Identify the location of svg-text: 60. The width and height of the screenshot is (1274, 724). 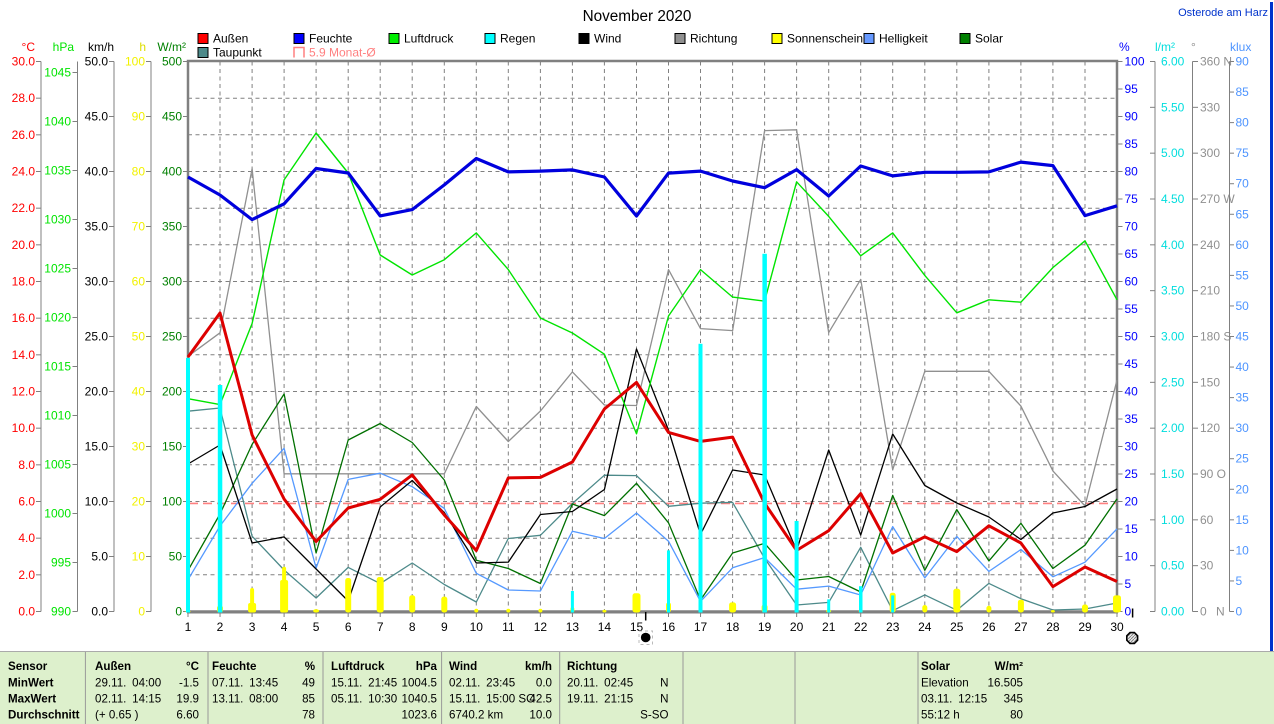
(1207, 520).